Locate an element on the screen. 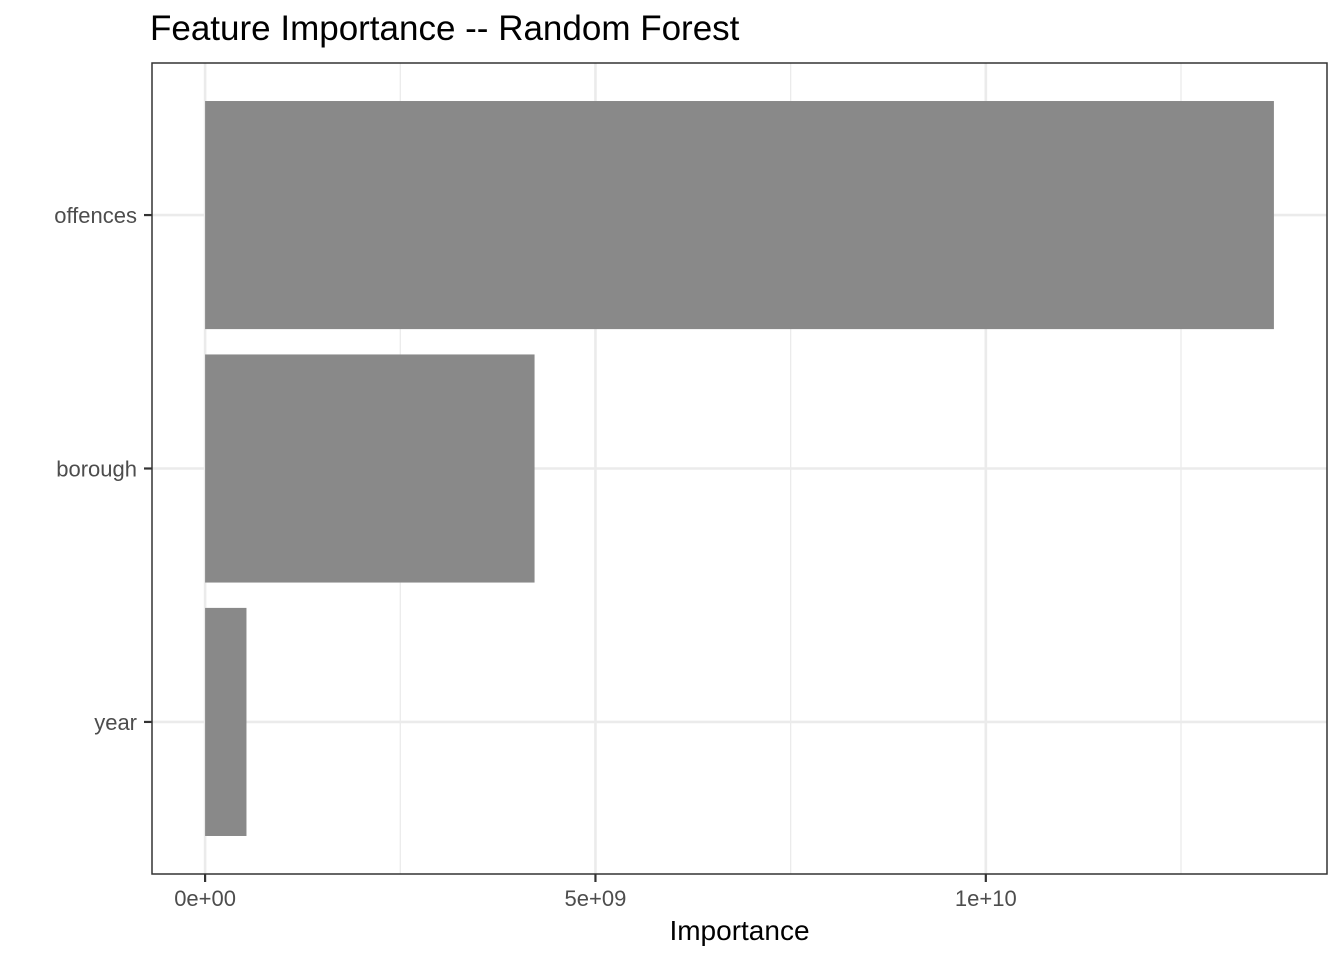 This screenshot has width=1344, height=965. x-tick-label: 5e+09 is located at coordinates (596, 898).